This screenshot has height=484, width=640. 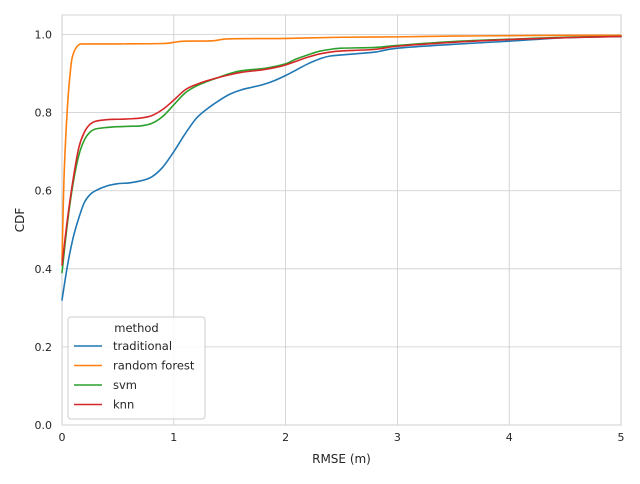 I want to click on legend-label-traditional: traditional, so click(x=142, y=346).